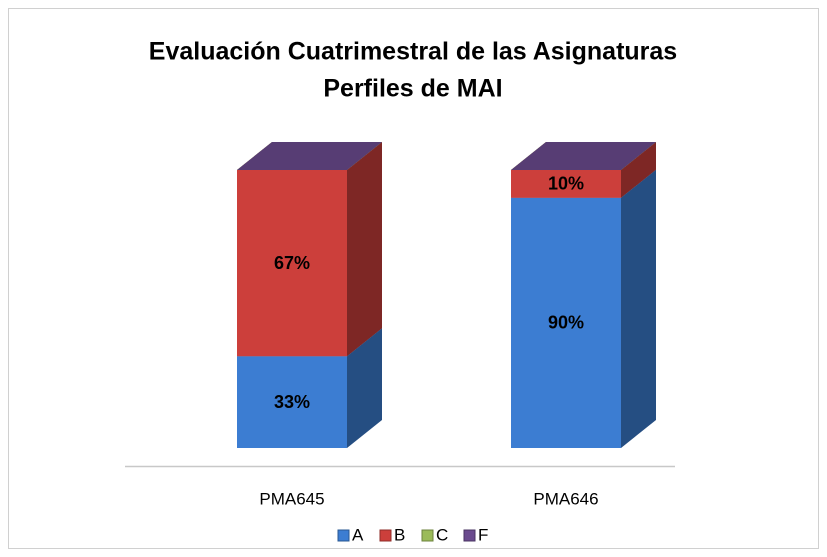 The image size is (827, 557). What do you see at coordinates (399, 534) in the screenshot?
I see `legend-label: B` at bounding box center [399, 534].